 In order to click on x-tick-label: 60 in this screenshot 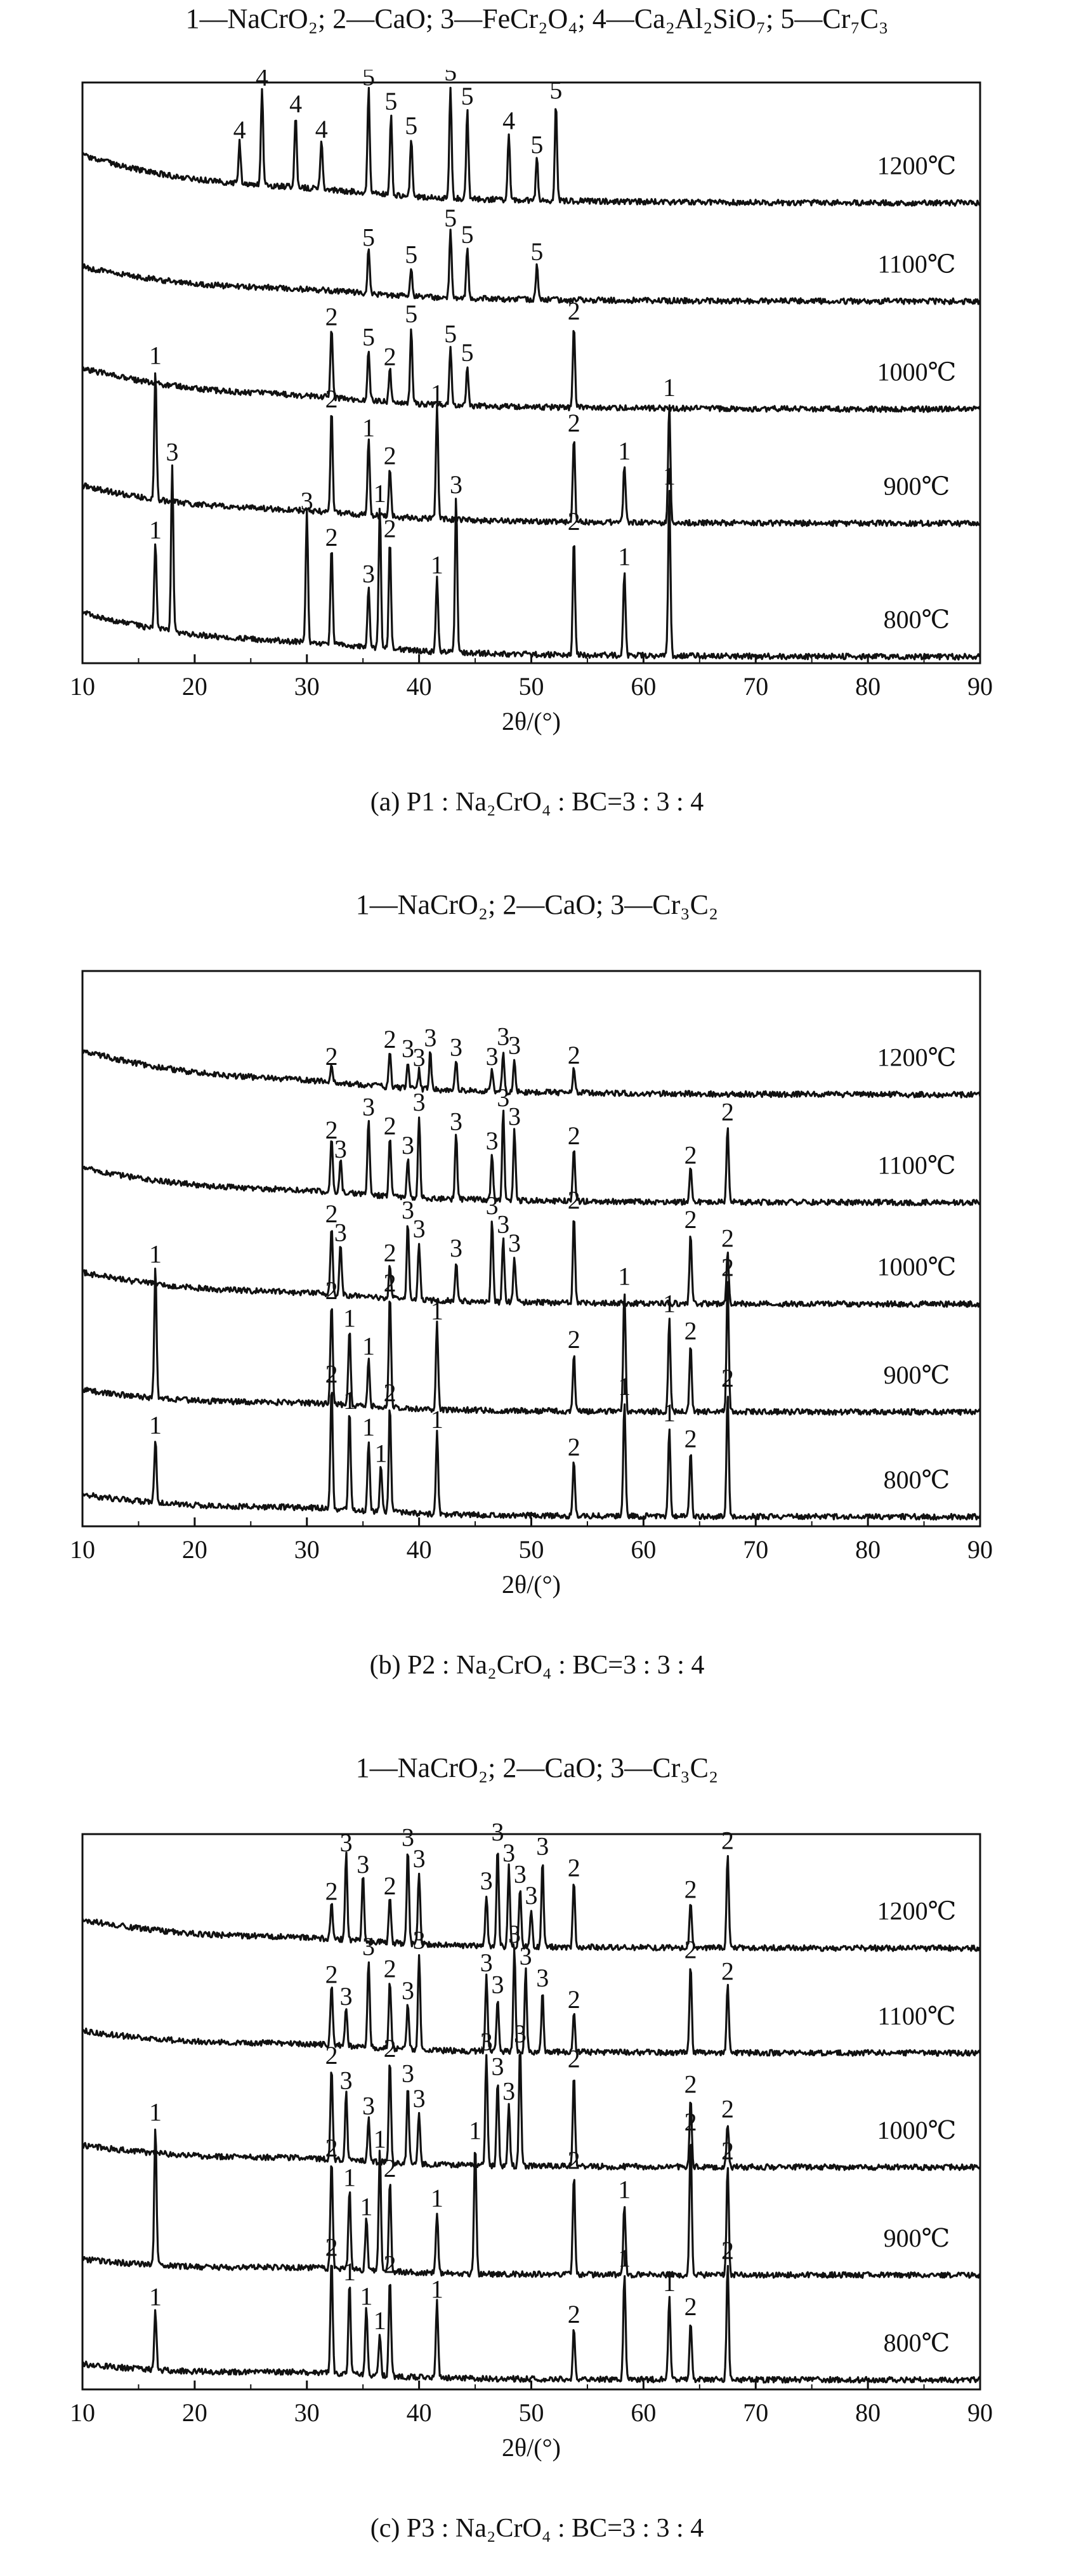, I will do `click(643, 1550)`.